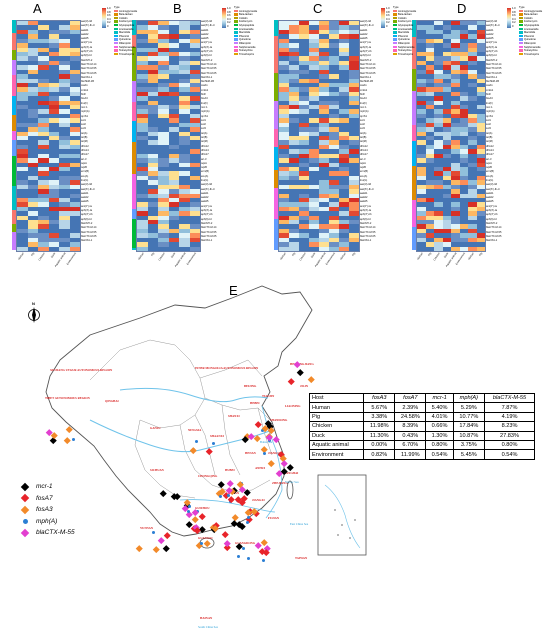  I want to click on type-legend-item: Quinolone, so click(404, 40).